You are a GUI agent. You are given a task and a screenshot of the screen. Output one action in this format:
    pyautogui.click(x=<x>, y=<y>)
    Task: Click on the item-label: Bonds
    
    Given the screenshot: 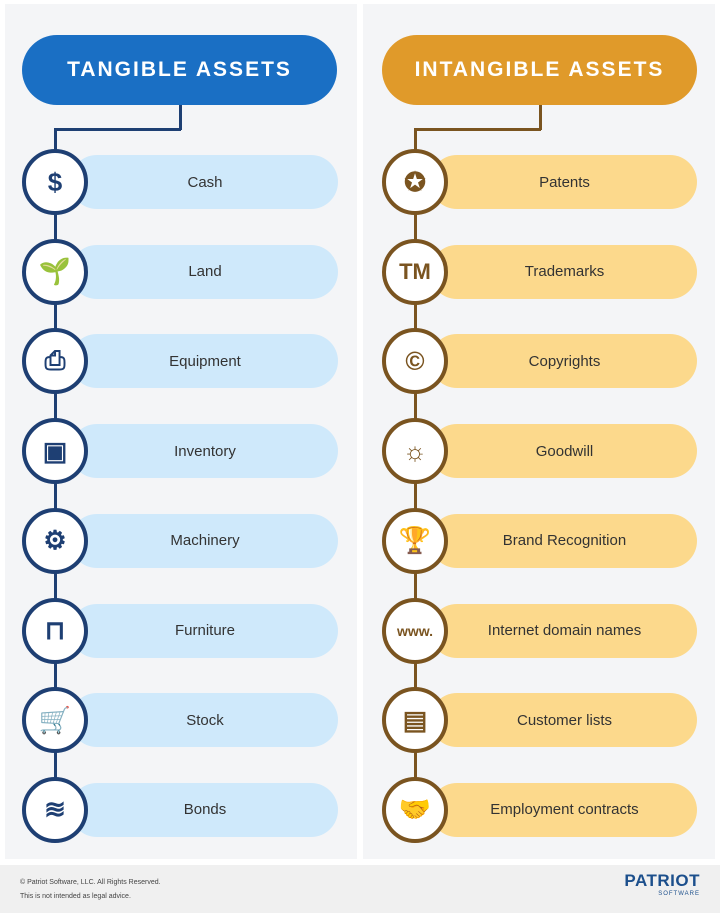 What is the action you would take?
    pyautogui.click(x=205, y=810)
    